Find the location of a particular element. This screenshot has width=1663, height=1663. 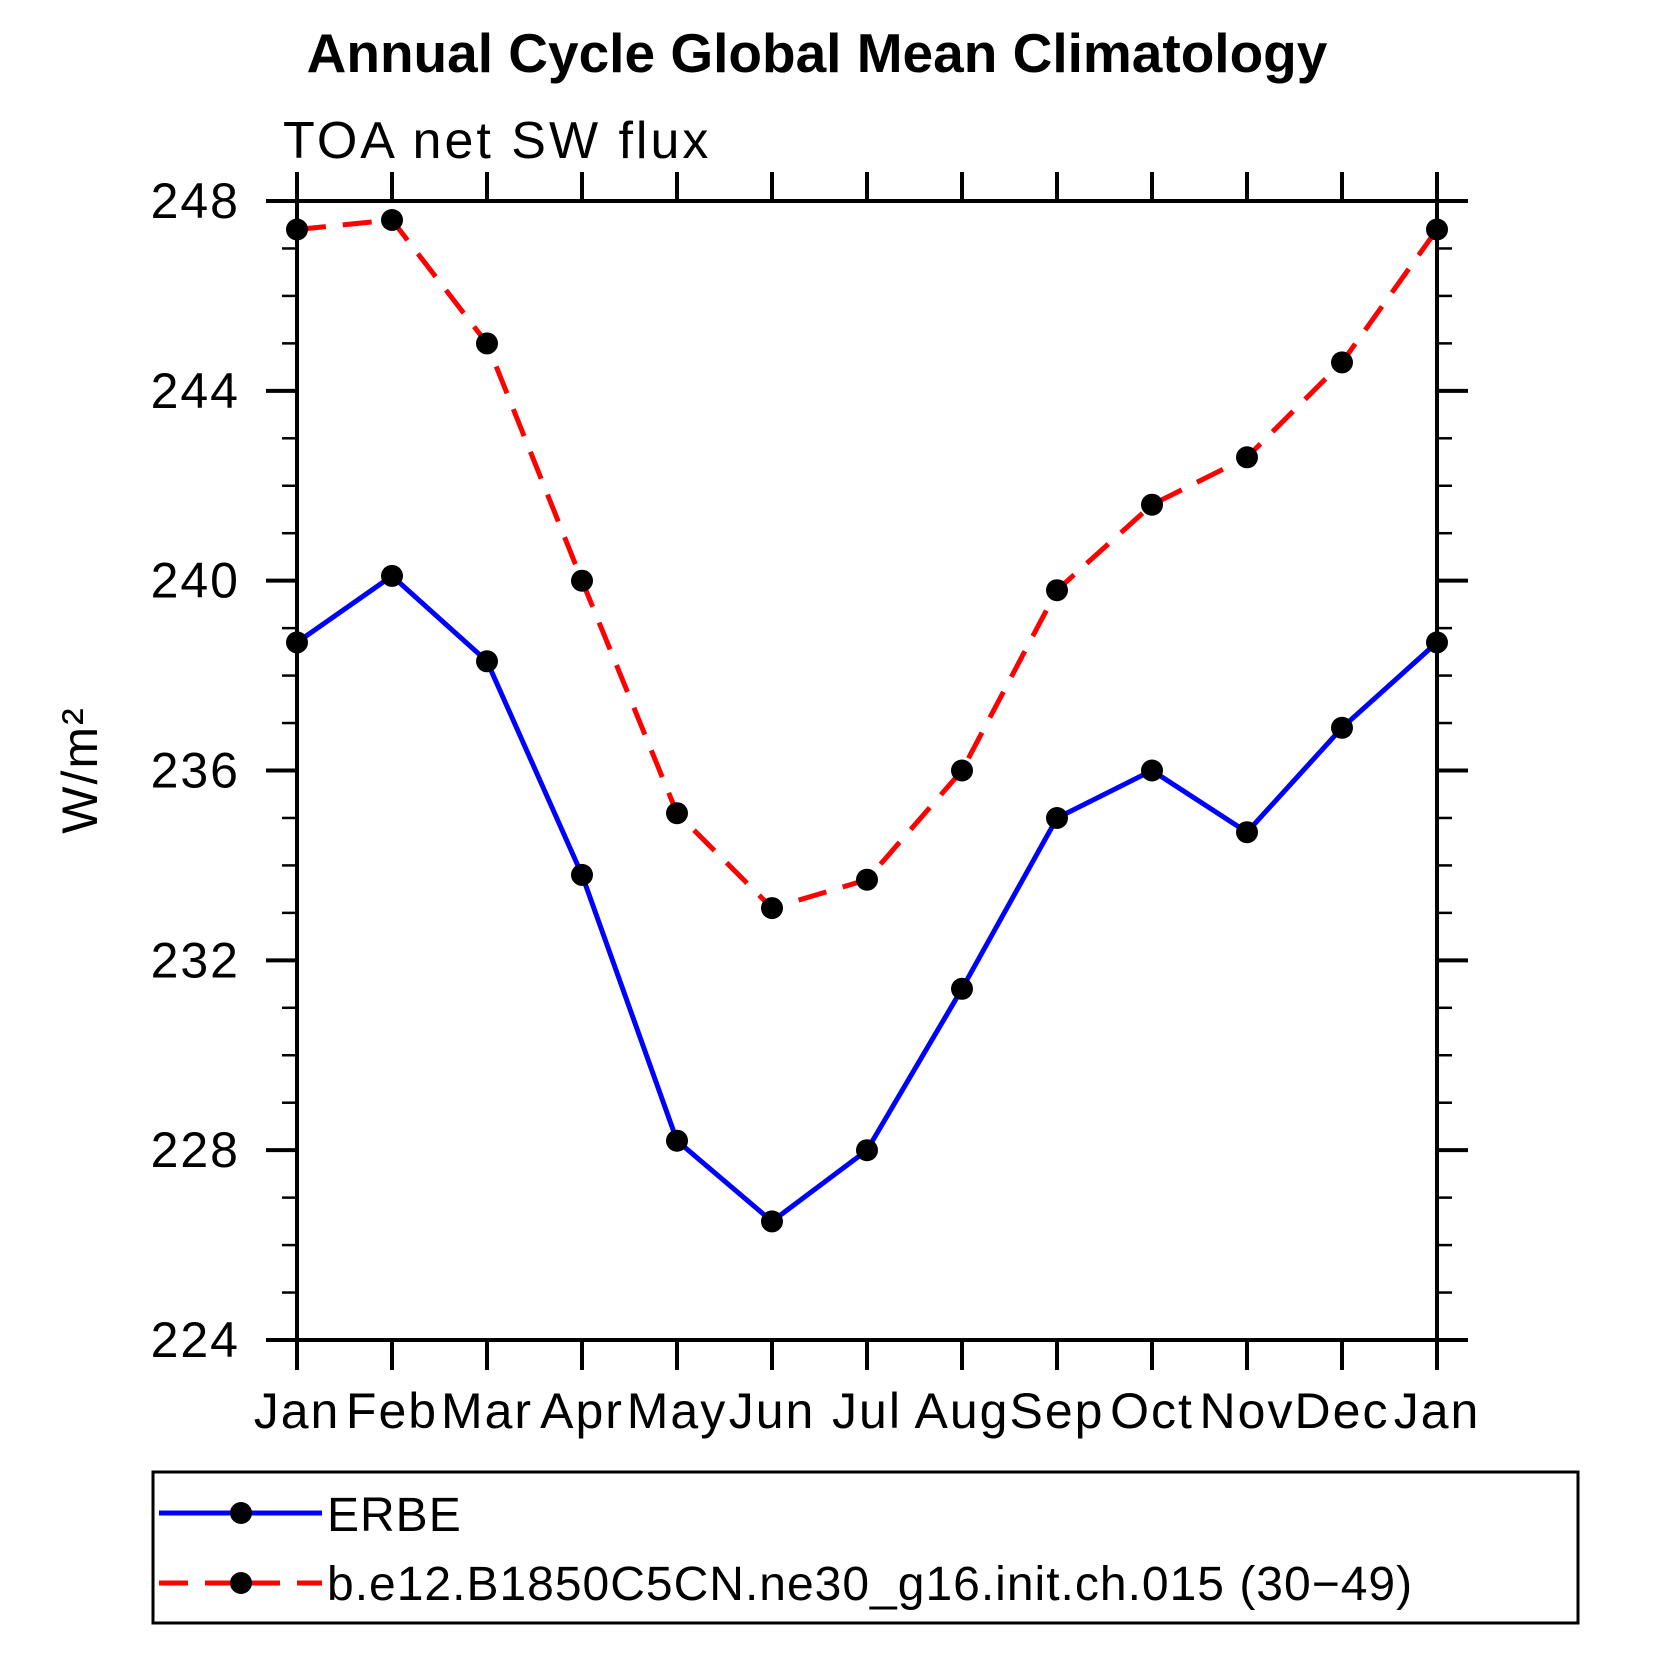

y-tick-label: 236 is located at coordinates (195, 771).